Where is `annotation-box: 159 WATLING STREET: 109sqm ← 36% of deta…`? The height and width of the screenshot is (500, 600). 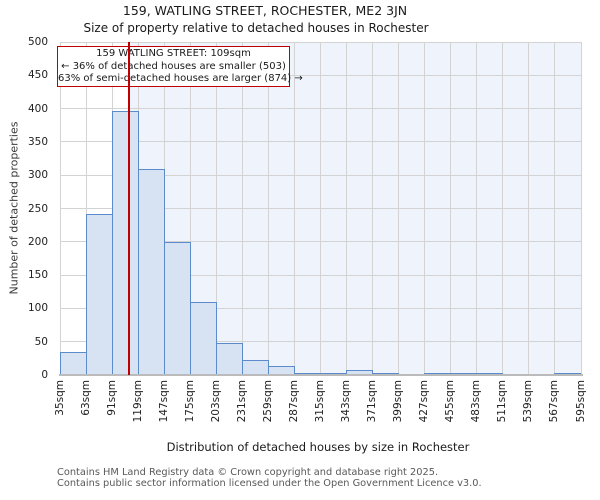 annotation-box: 159 WATLING STREET: 109sqm ← 36% of deta… is located at coordinates (180, 66).